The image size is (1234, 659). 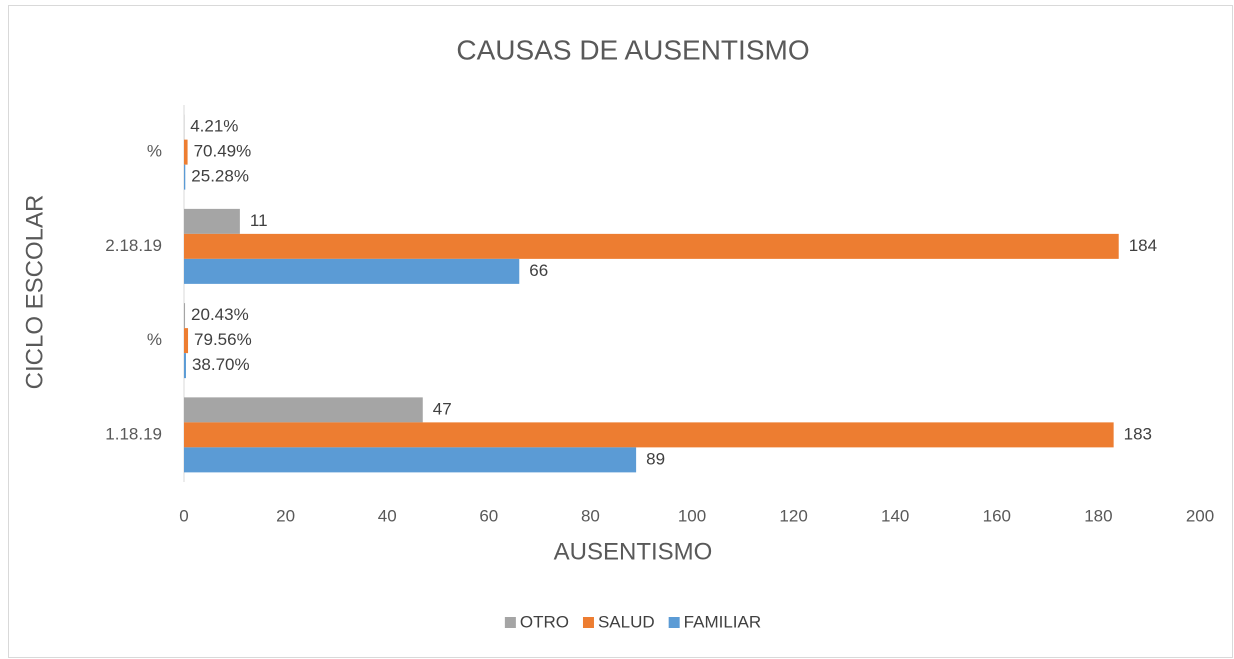 What do you see at coordinates (34, 292) in the screenshot?
I see `y-axis-title: CICLO ESCOLAR` at bounding box center [34, 292].